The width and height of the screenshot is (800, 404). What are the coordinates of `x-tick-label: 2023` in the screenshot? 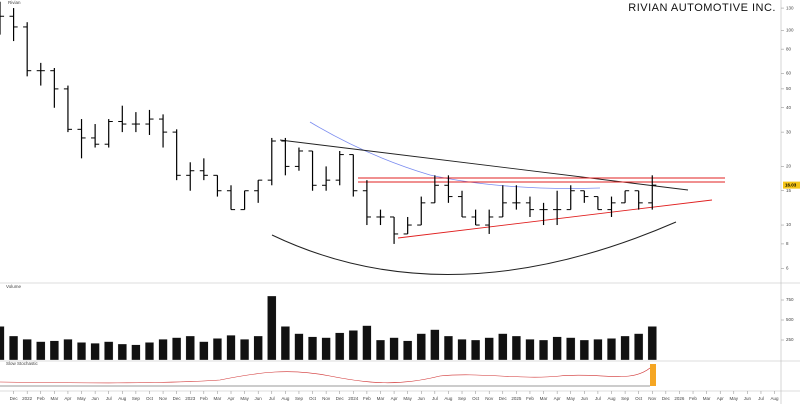 It's located at (190, 398).